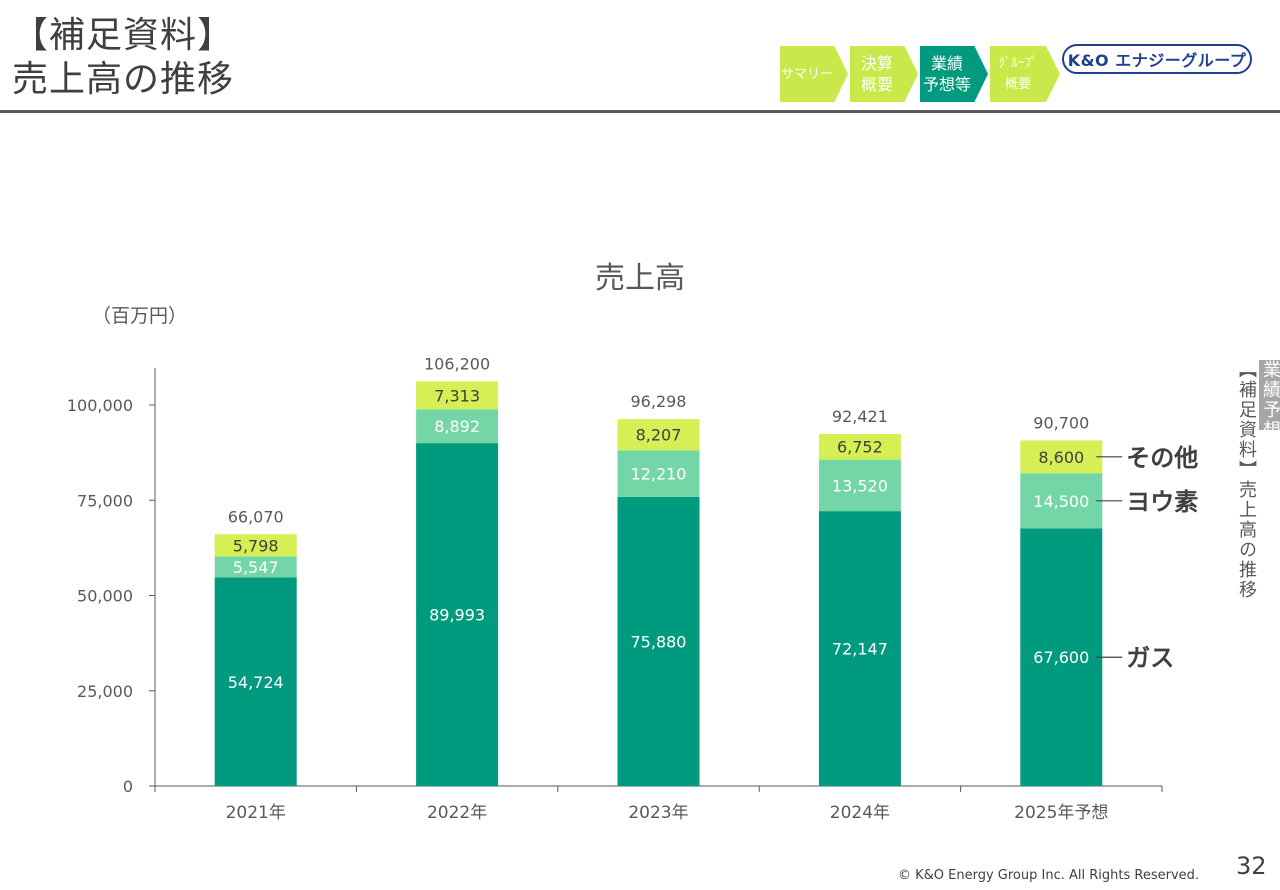 This screenshot has height=890, width=1280. What do you see at coordinates (100, 405) in the screenshot?
I see `y-tick-label: 100,000` at bounding box center [100, 405].